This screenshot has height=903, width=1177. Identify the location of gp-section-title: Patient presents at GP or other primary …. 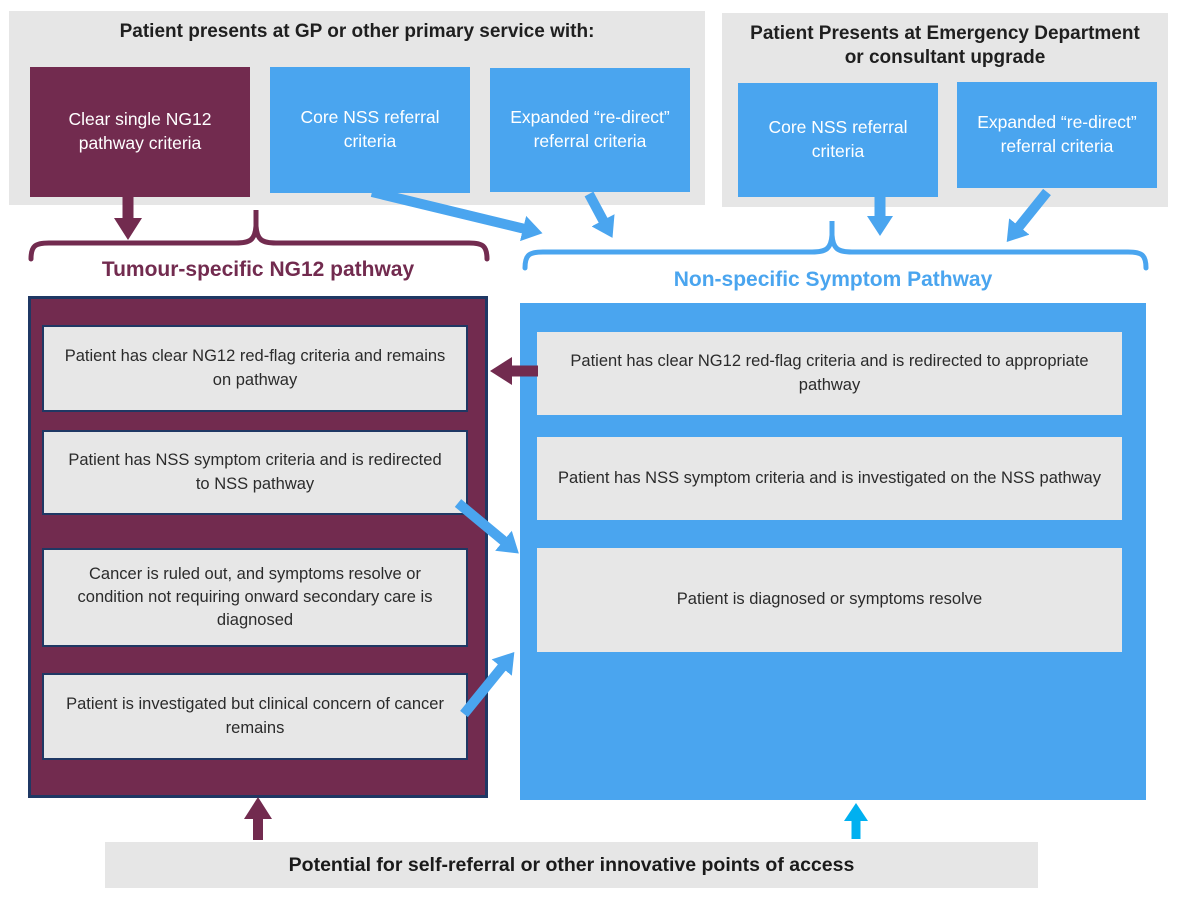
(357, 31).